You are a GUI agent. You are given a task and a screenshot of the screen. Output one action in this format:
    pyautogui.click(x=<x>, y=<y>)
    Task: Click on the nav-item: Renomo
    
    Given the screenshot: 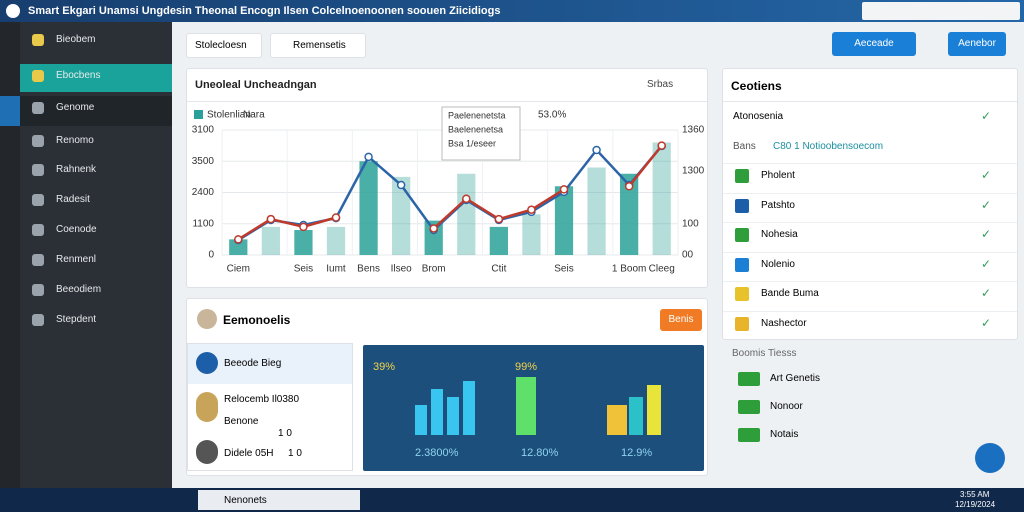 What is the action you would take?
    pyautogui.click(x=75, y=140)
    